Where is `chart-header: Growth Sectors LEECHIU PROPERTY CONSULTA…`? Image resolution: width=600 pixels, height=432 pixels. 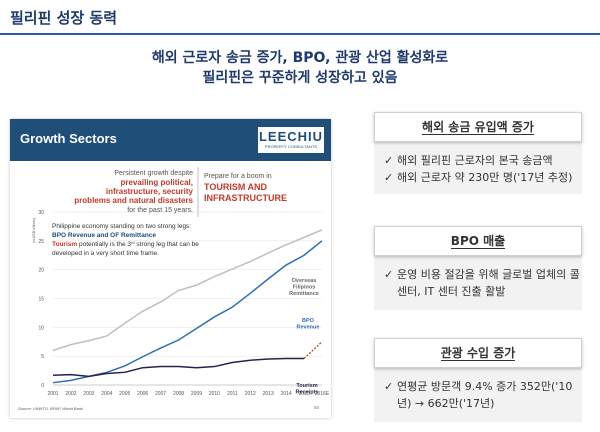
chart-header: Growth Sectors LEECHIU PROPERTY CONSULTA… is located at coordinates (170, 140).